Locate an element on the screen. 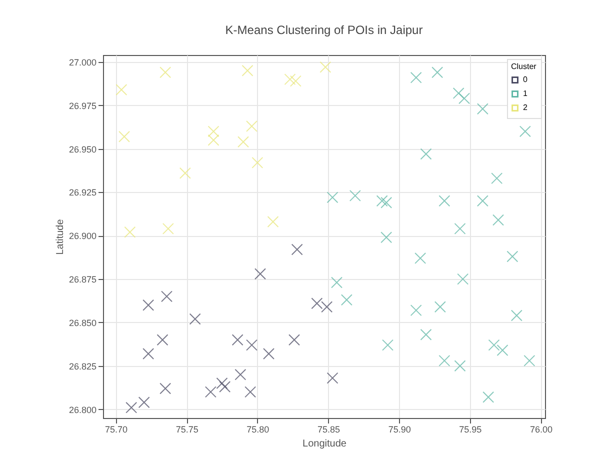 This screenshot has height=463, width=590. x-tick-label: 75.75 is located at coordinates (187, 429).